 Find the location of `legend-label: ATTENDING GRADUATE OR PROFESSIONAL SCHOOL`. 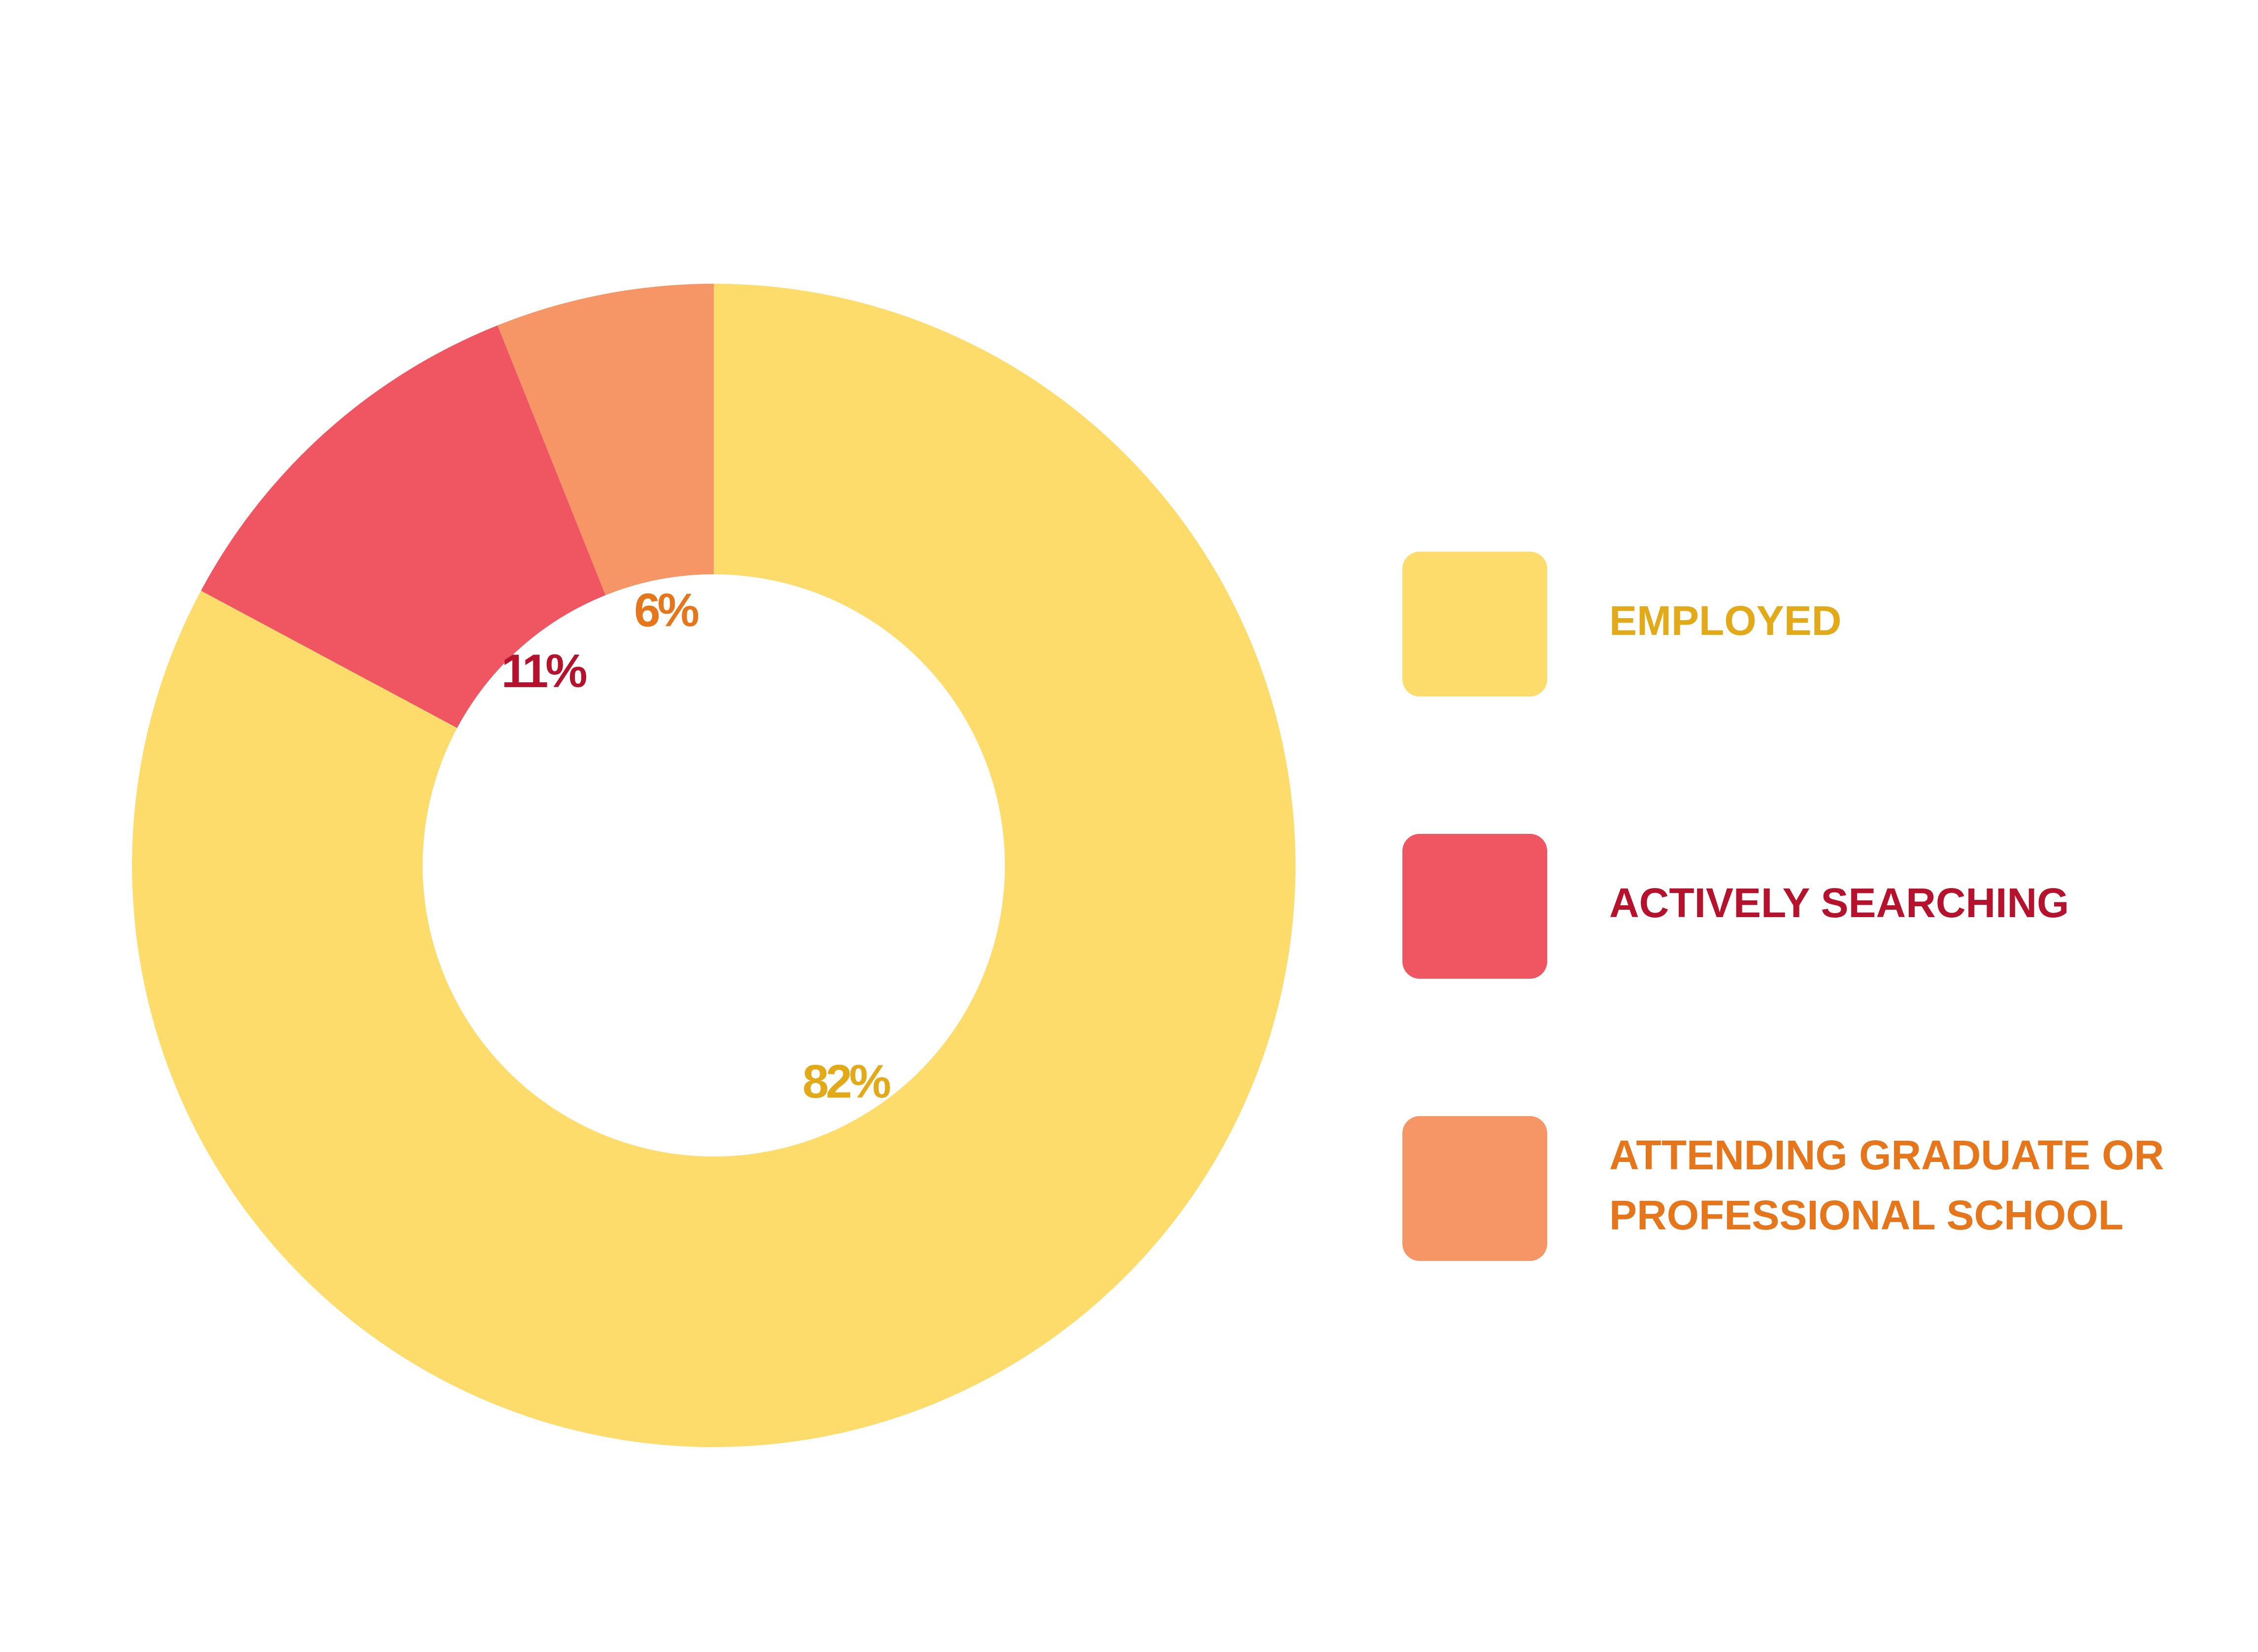

legend-label: ATTENDING GRADUATE OR PROFESSIONAL SCHOOL is located at coordinates (1886, 1185).